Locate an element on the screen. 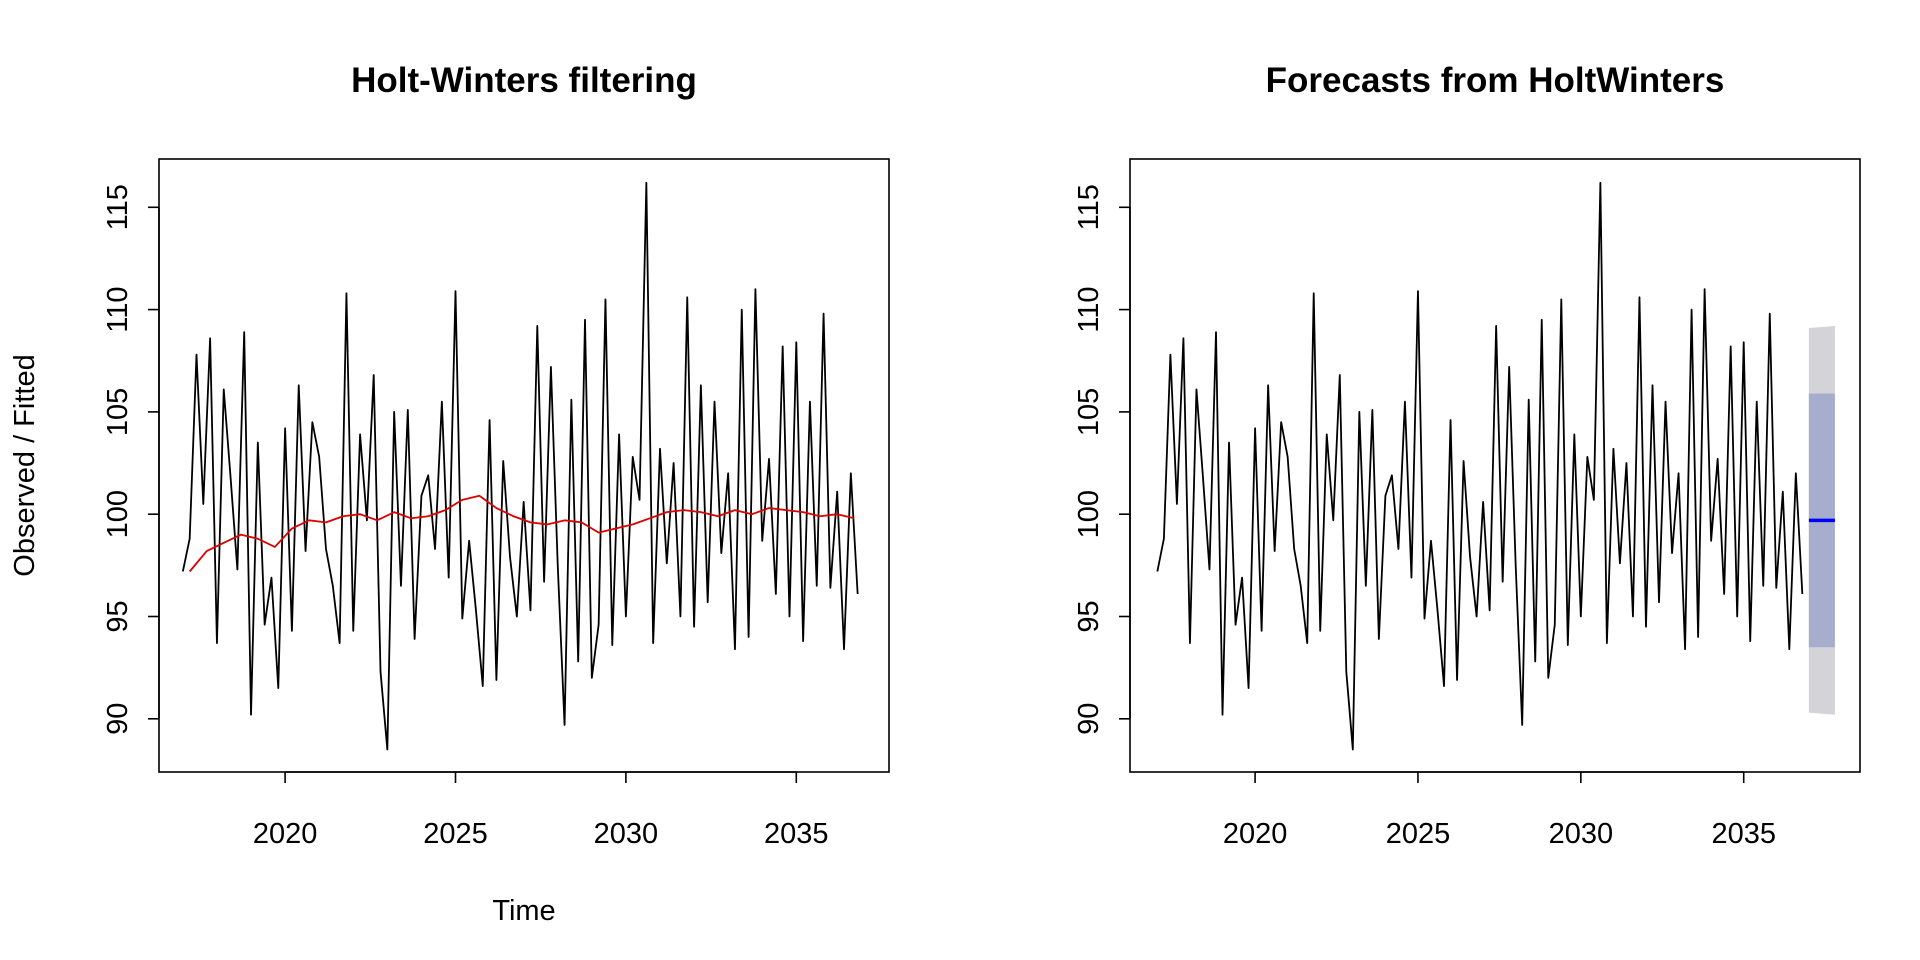  x-axis-label: Time is located at coordinates (523, 911).